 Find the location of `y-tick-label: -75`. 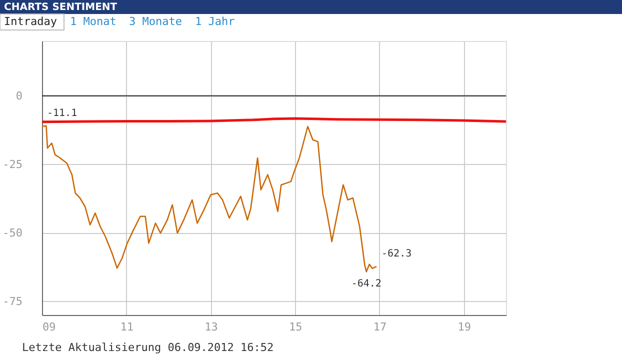

y-tick-label: -75 is located at coordinates (12, 301).